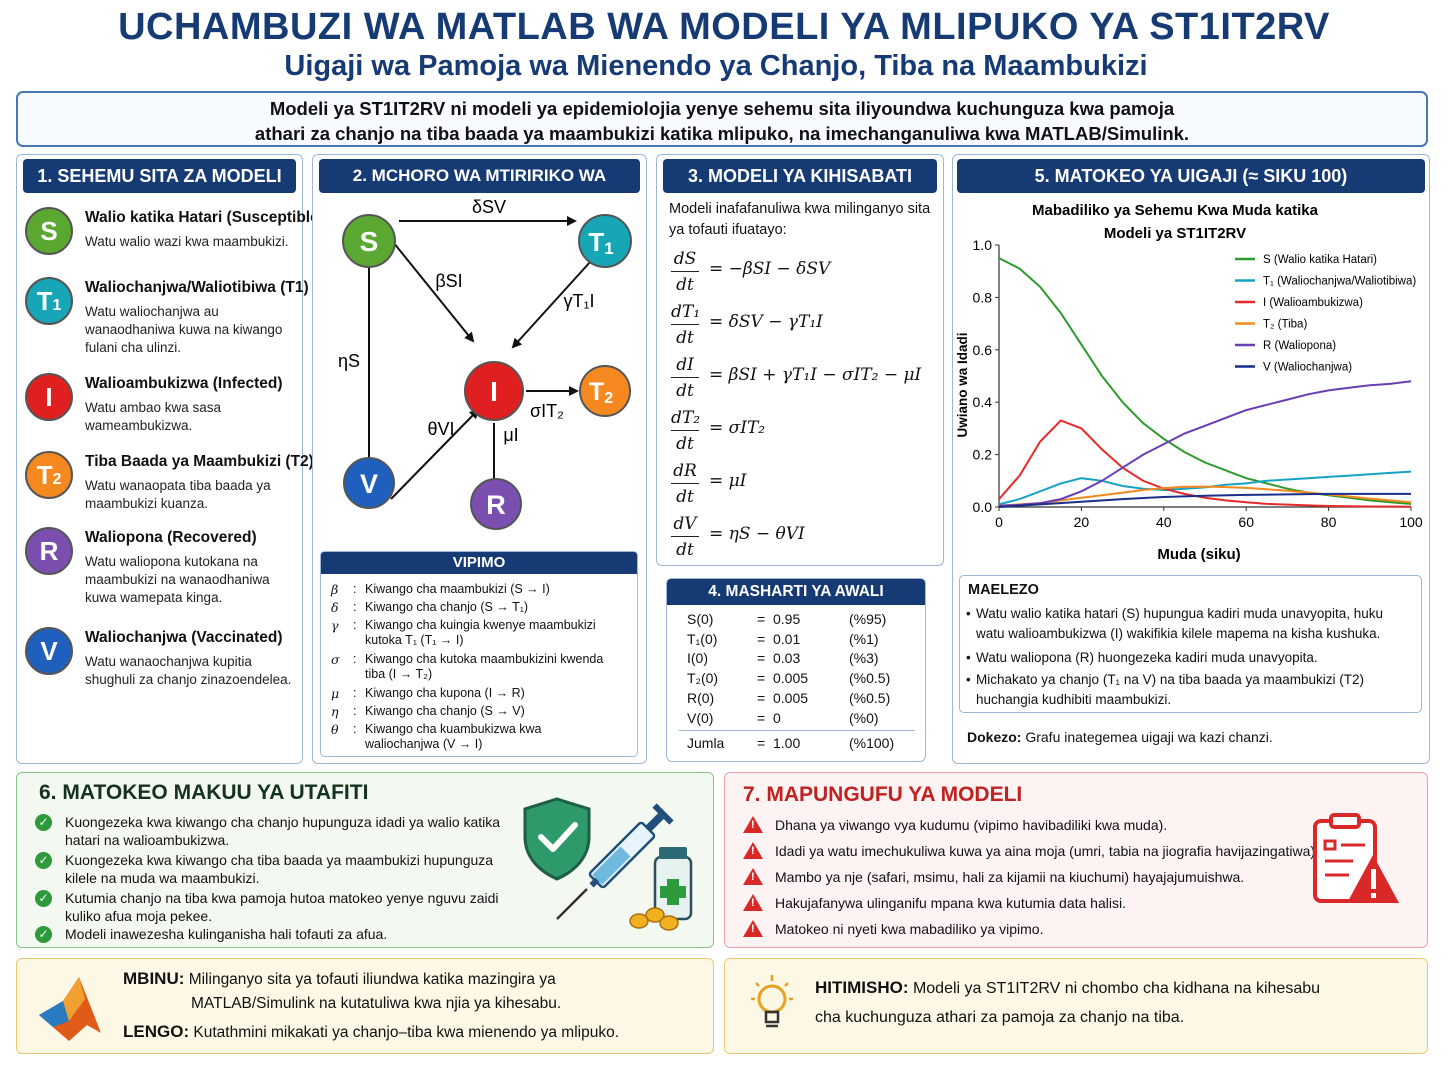  I want to click on compartment-title: Waliochanjwa (Vaccinated), so click(184, 637).